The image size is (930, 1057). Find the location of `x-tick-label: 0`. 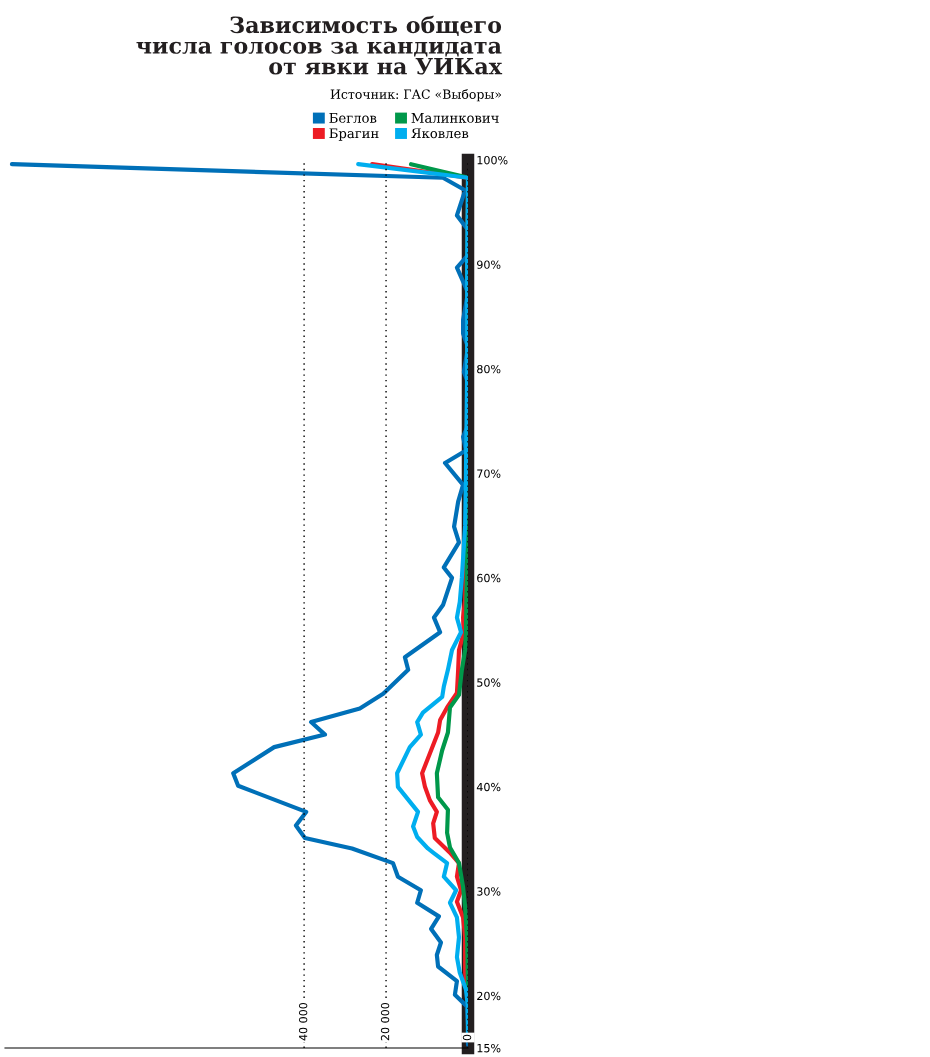

x-tick-label: 0 is located at coordinates (467, 1037).